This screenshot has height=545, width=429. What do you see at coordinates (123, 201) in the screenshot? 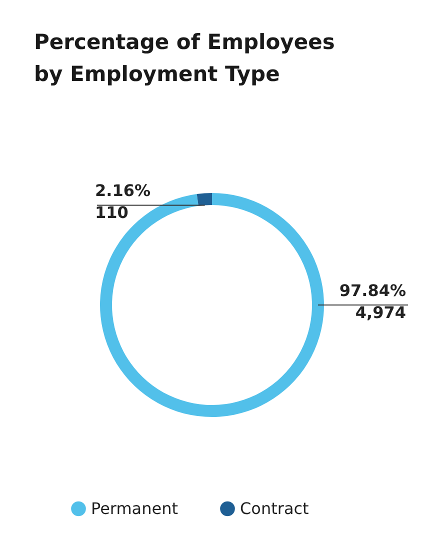
I see `data-label: 2.16% 110` at bounding box center [123, 201].